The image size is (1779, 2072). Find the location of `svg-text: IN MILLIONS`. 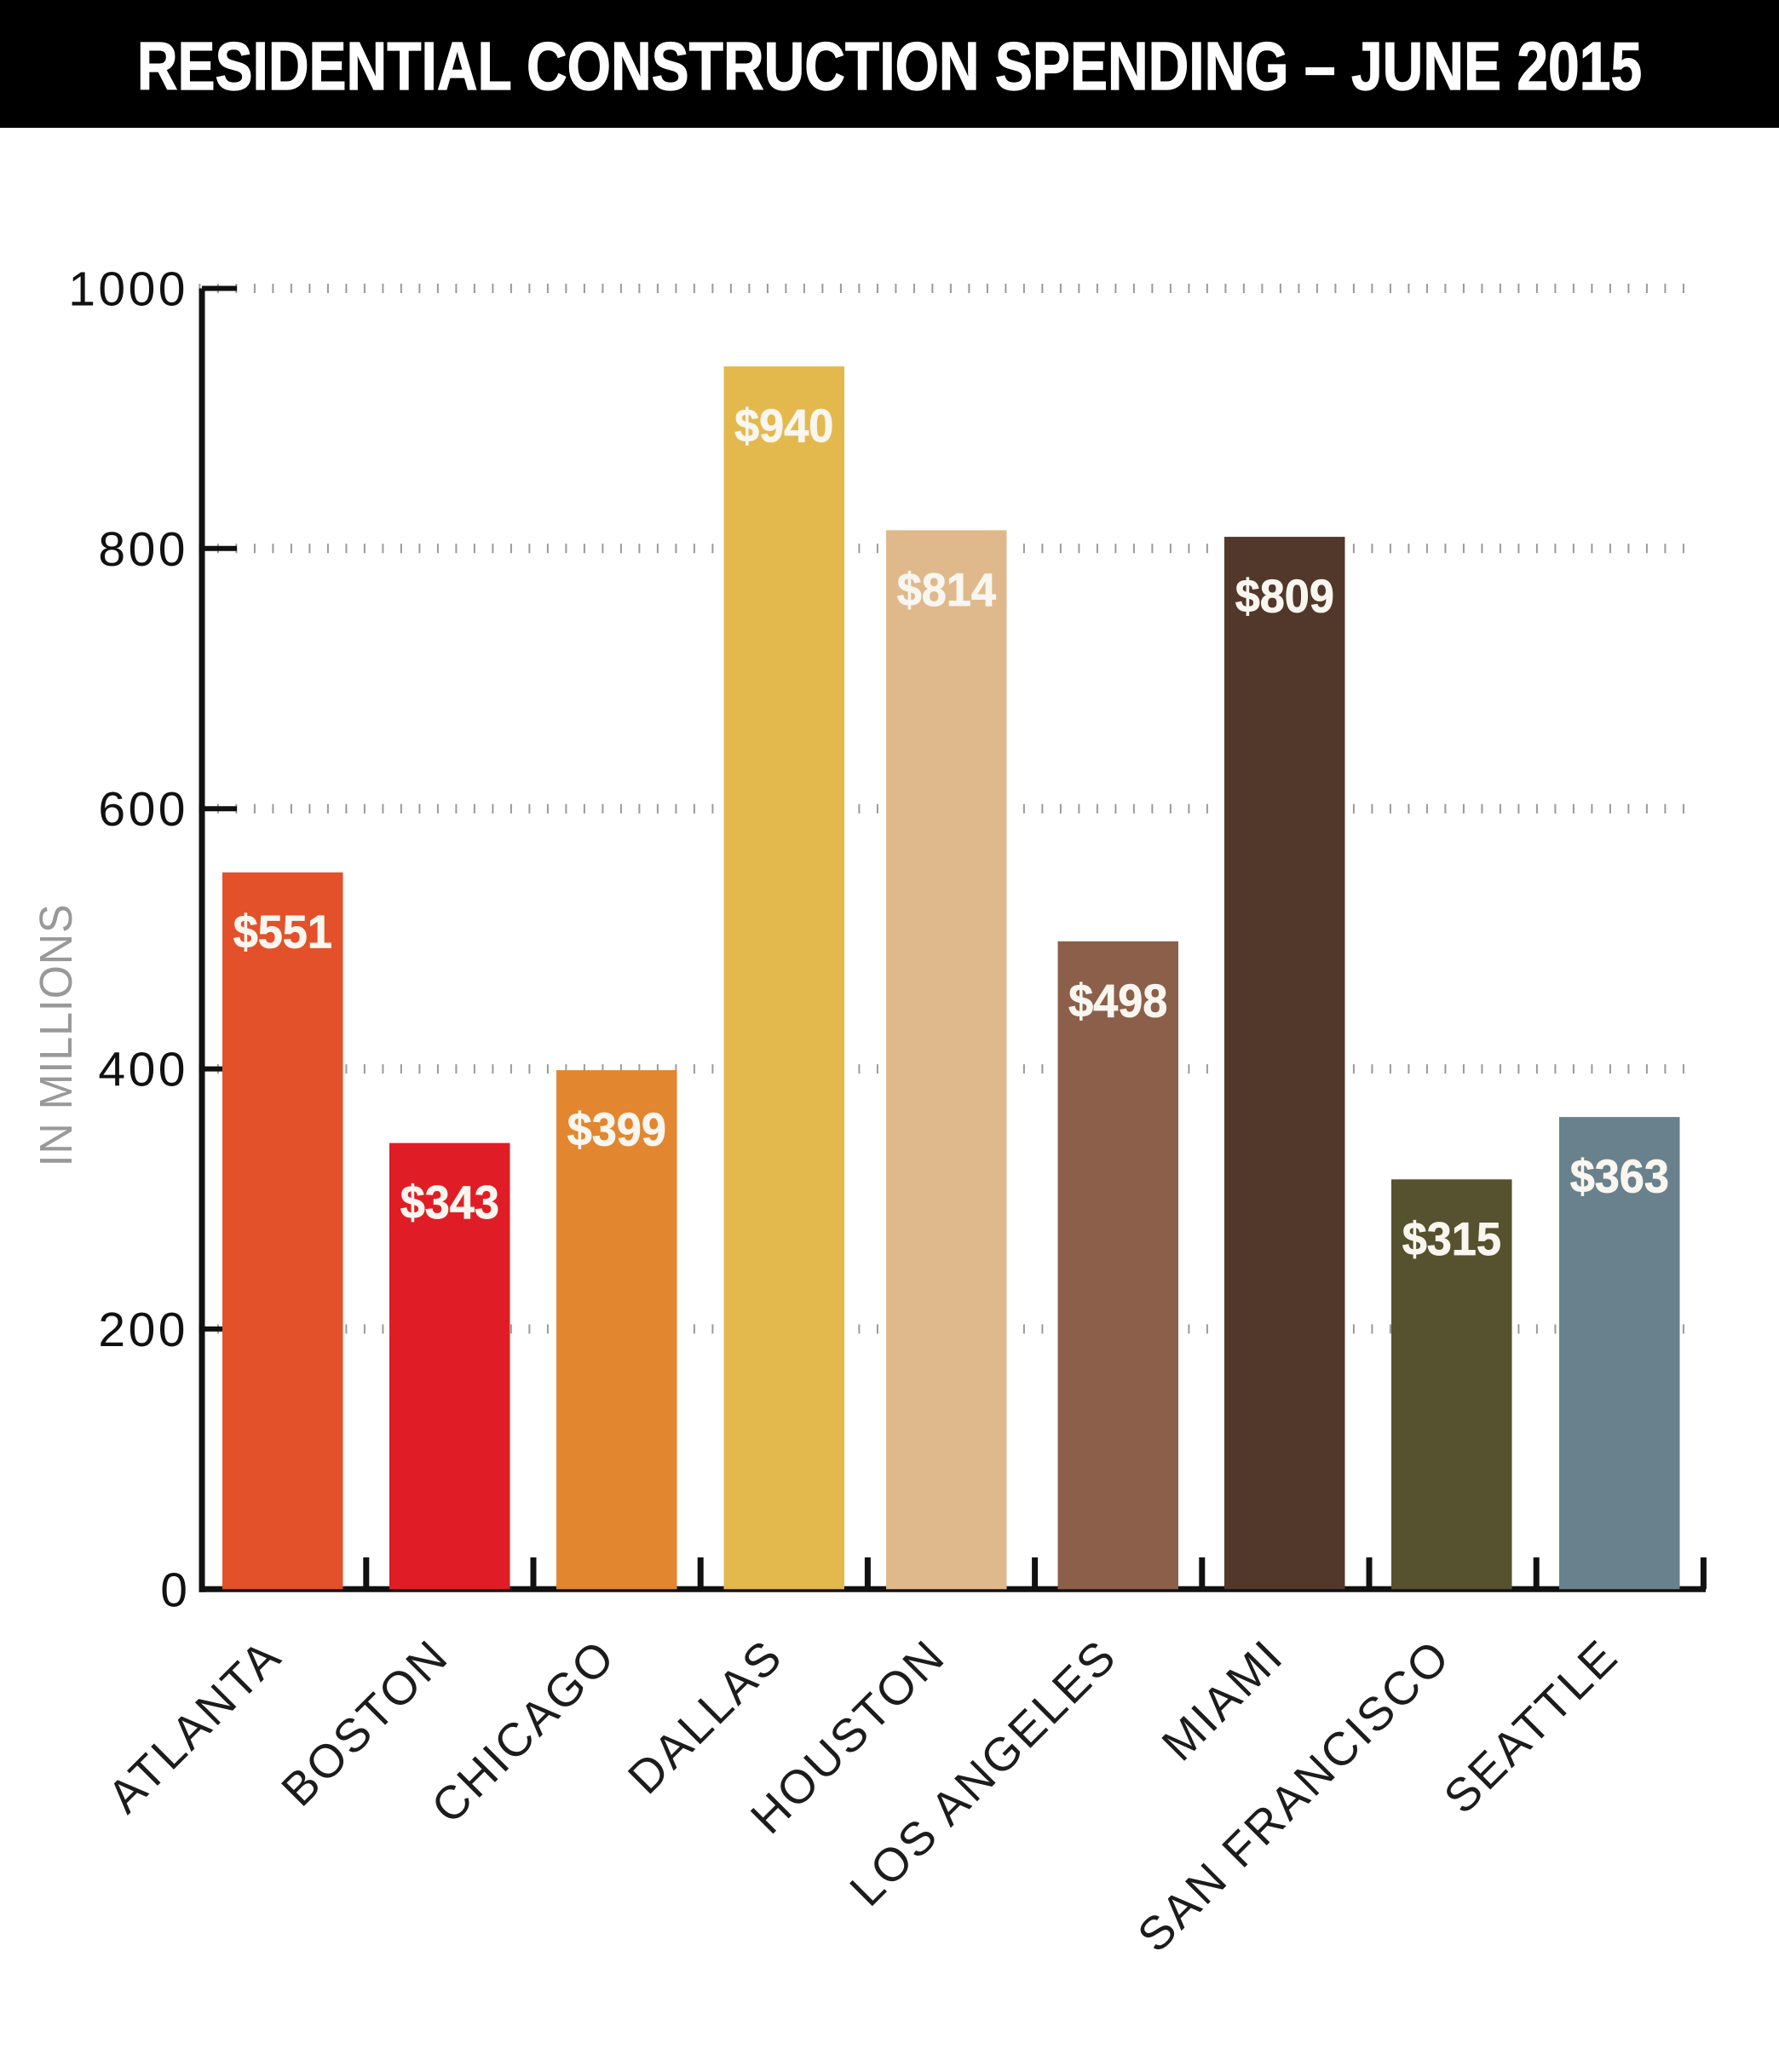

svg-text: IN MILLIONS is located at coordinates (57, 1036).